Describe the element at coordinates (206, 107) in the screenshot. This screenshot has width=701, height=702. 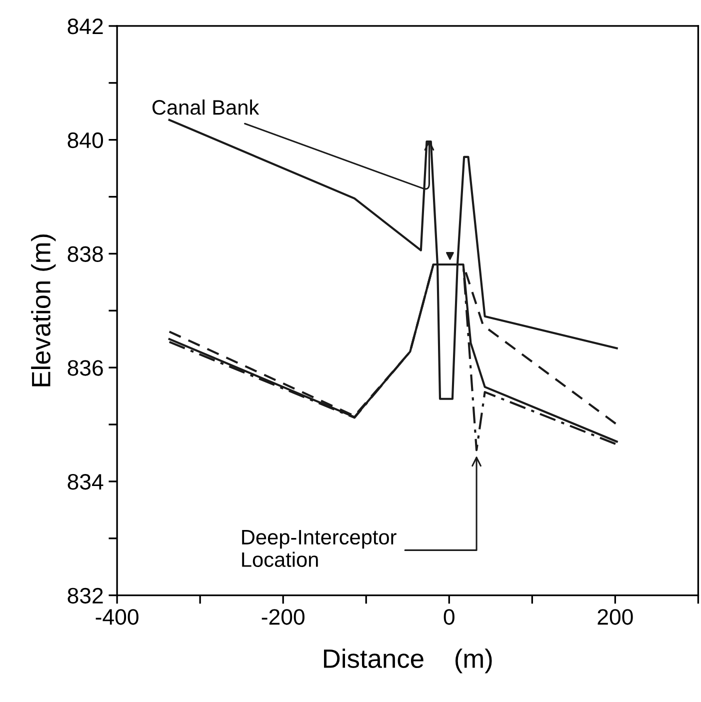
I see `annotation: Canal Bank` at that location.